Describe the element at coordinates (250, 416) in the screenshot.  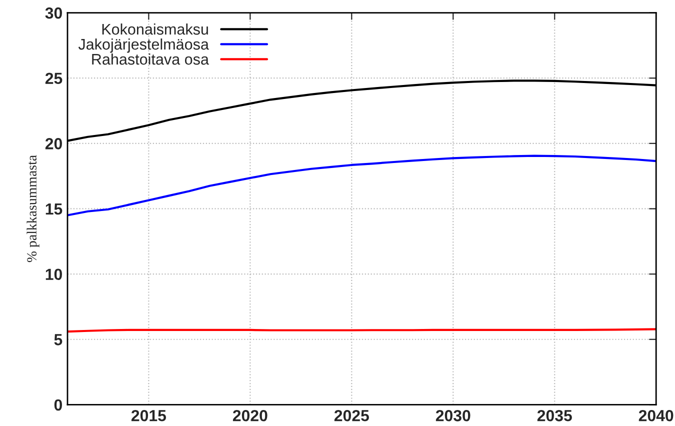
I see `x-tick-label: 2020` at that location.